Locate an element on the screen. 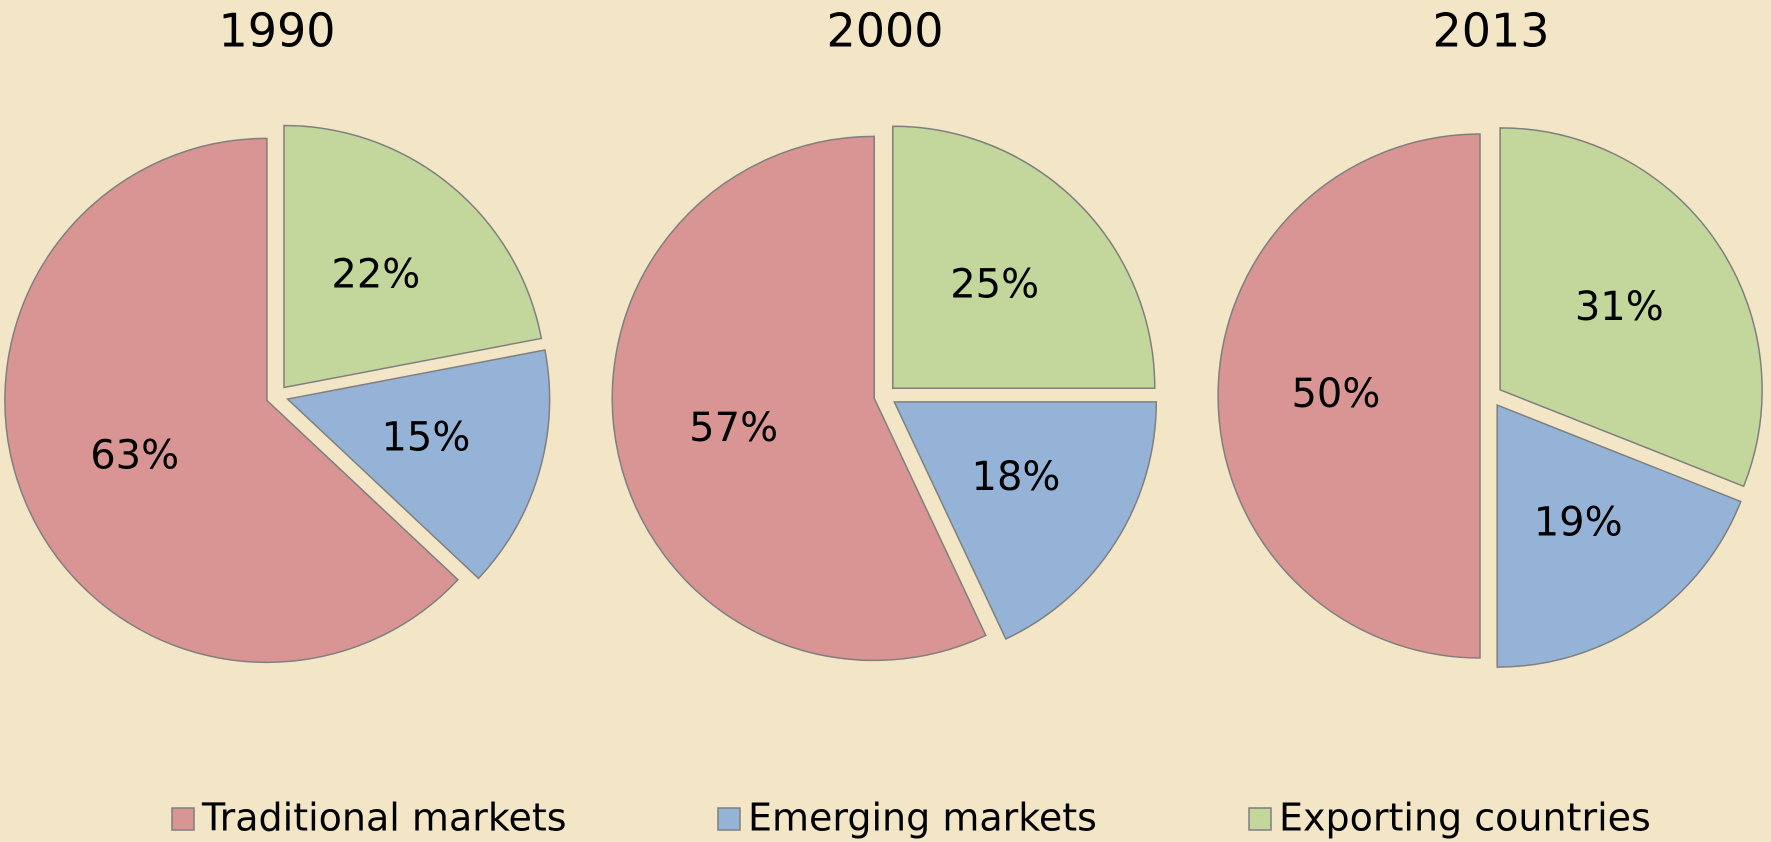 The width and height of the screenshot is (1771, 842). data-label: 57% is located at coordinates (733, 428).